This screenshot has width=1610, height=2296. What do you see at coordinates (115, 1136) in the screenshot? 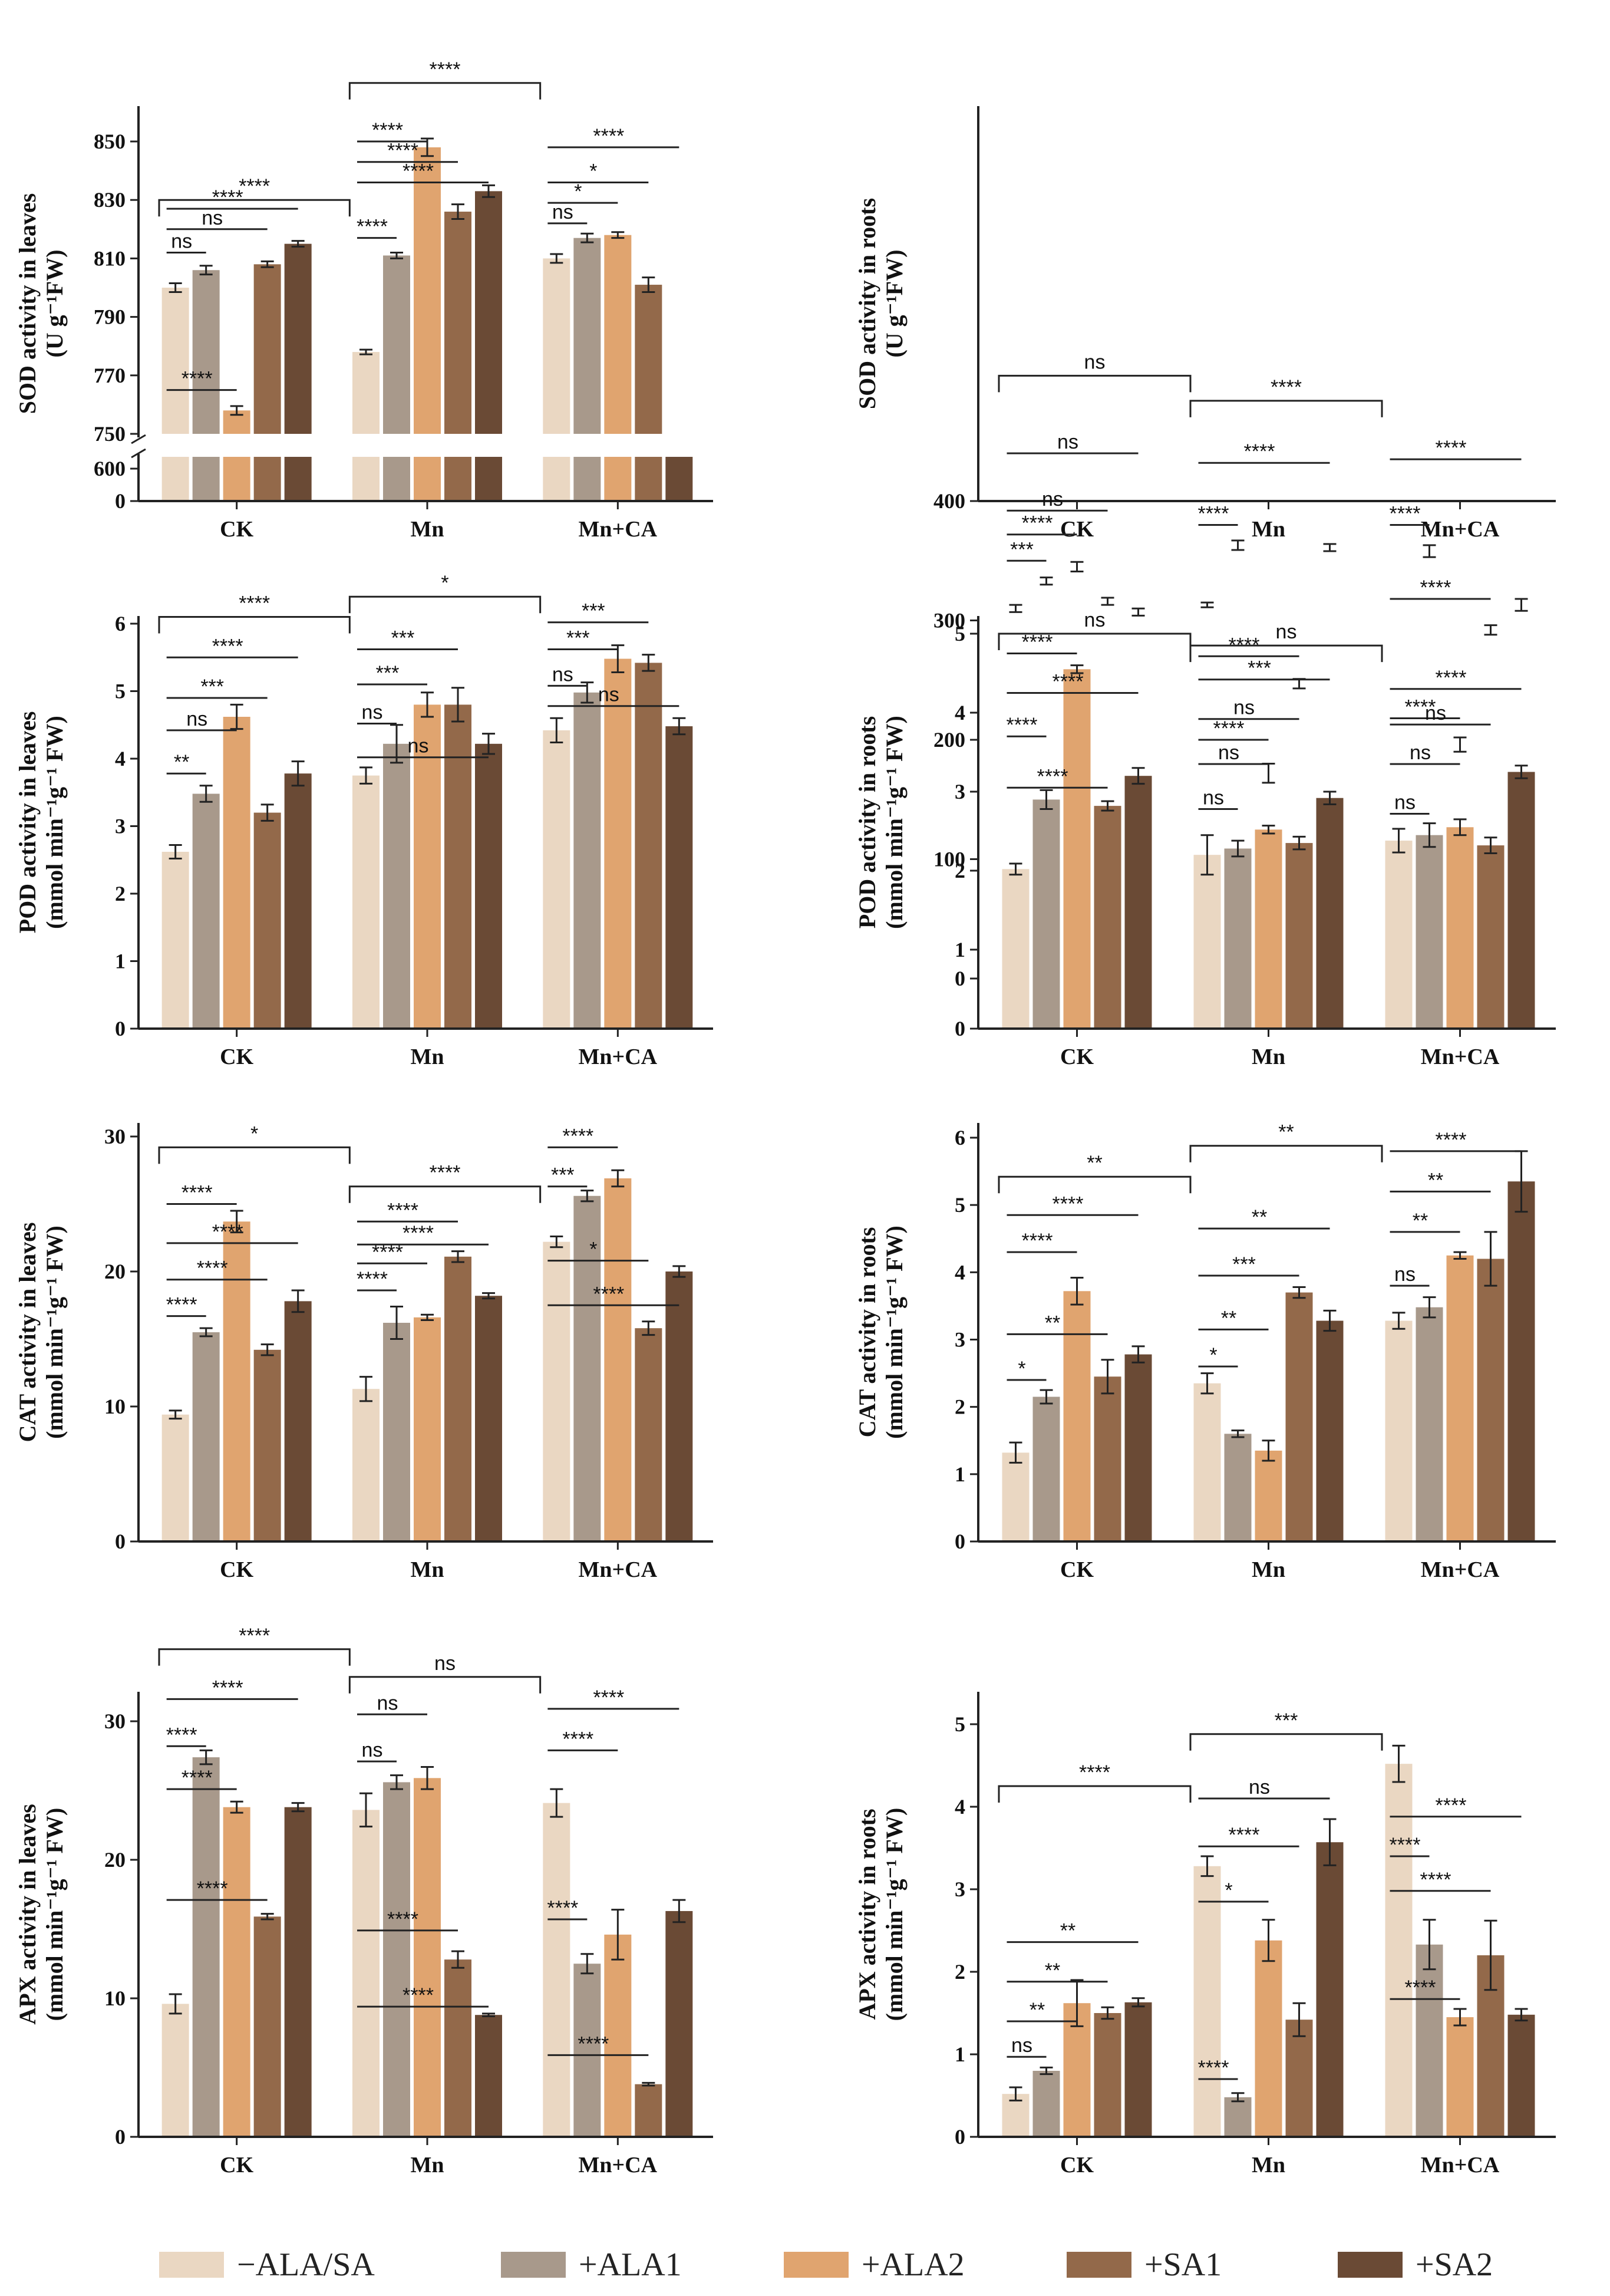
I see `y-tick-label: 30` at bounding box center [115, 1136].